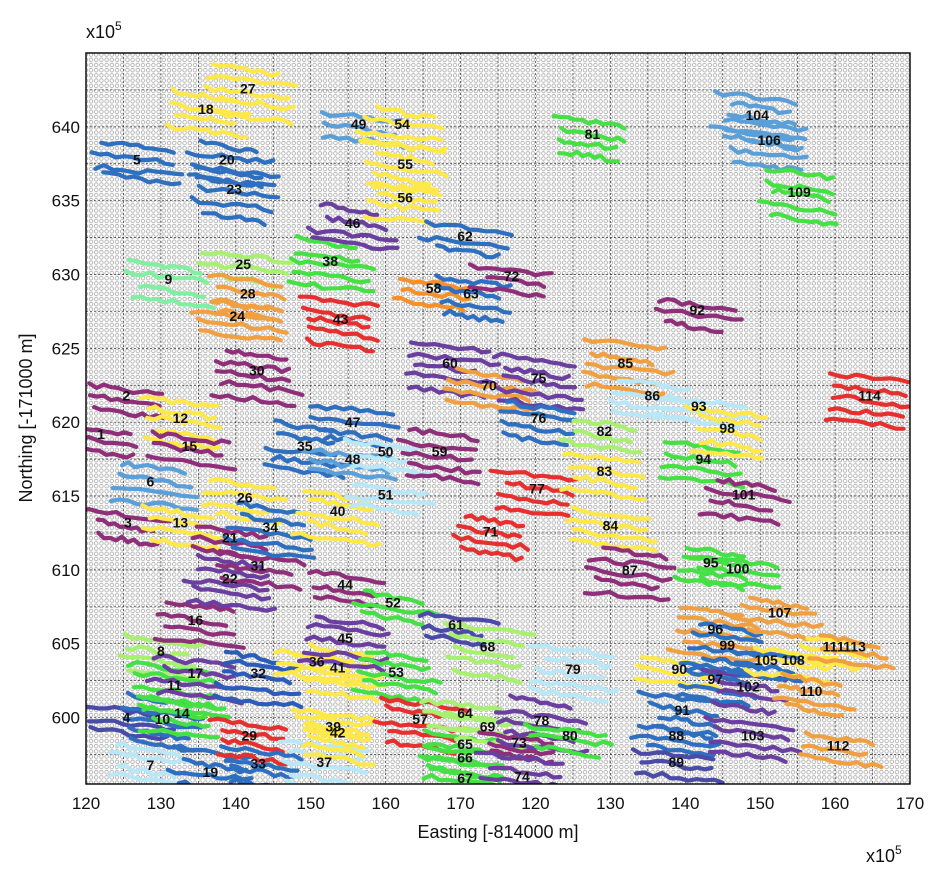  I want to click on region-label-38: 38, so click(330, 261).